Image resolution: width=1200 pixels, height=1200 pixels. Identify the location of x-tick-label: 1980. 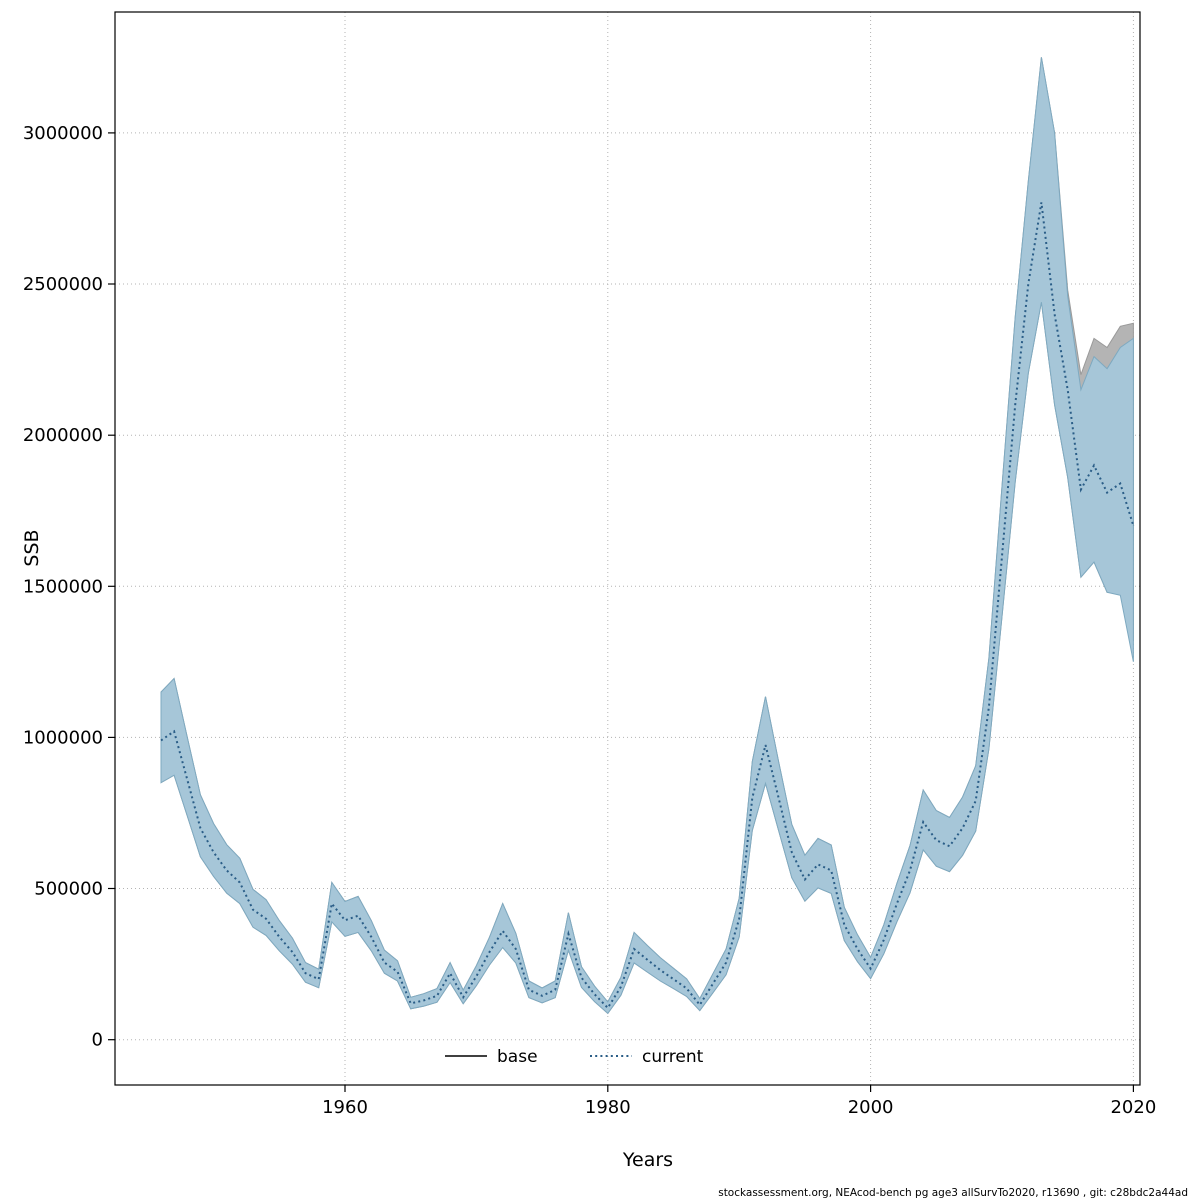
(608, 1107).